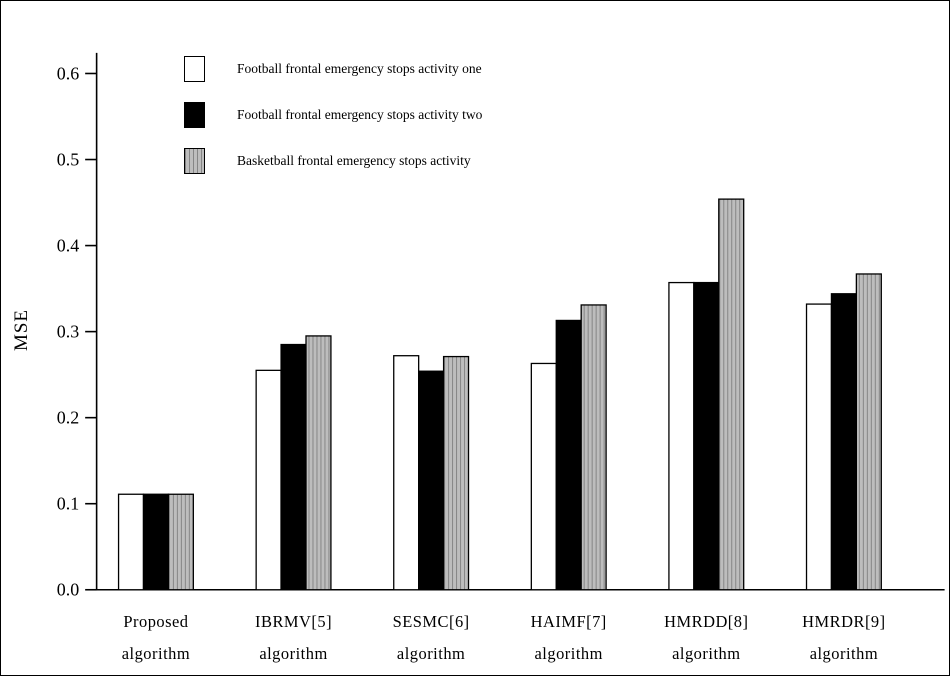 The height and width of the screenshot is (676, 950). What do you see at coordinates (156, 542) in the screenshot?
I see `bar-group0-series2` at bounding box center [156, 542].